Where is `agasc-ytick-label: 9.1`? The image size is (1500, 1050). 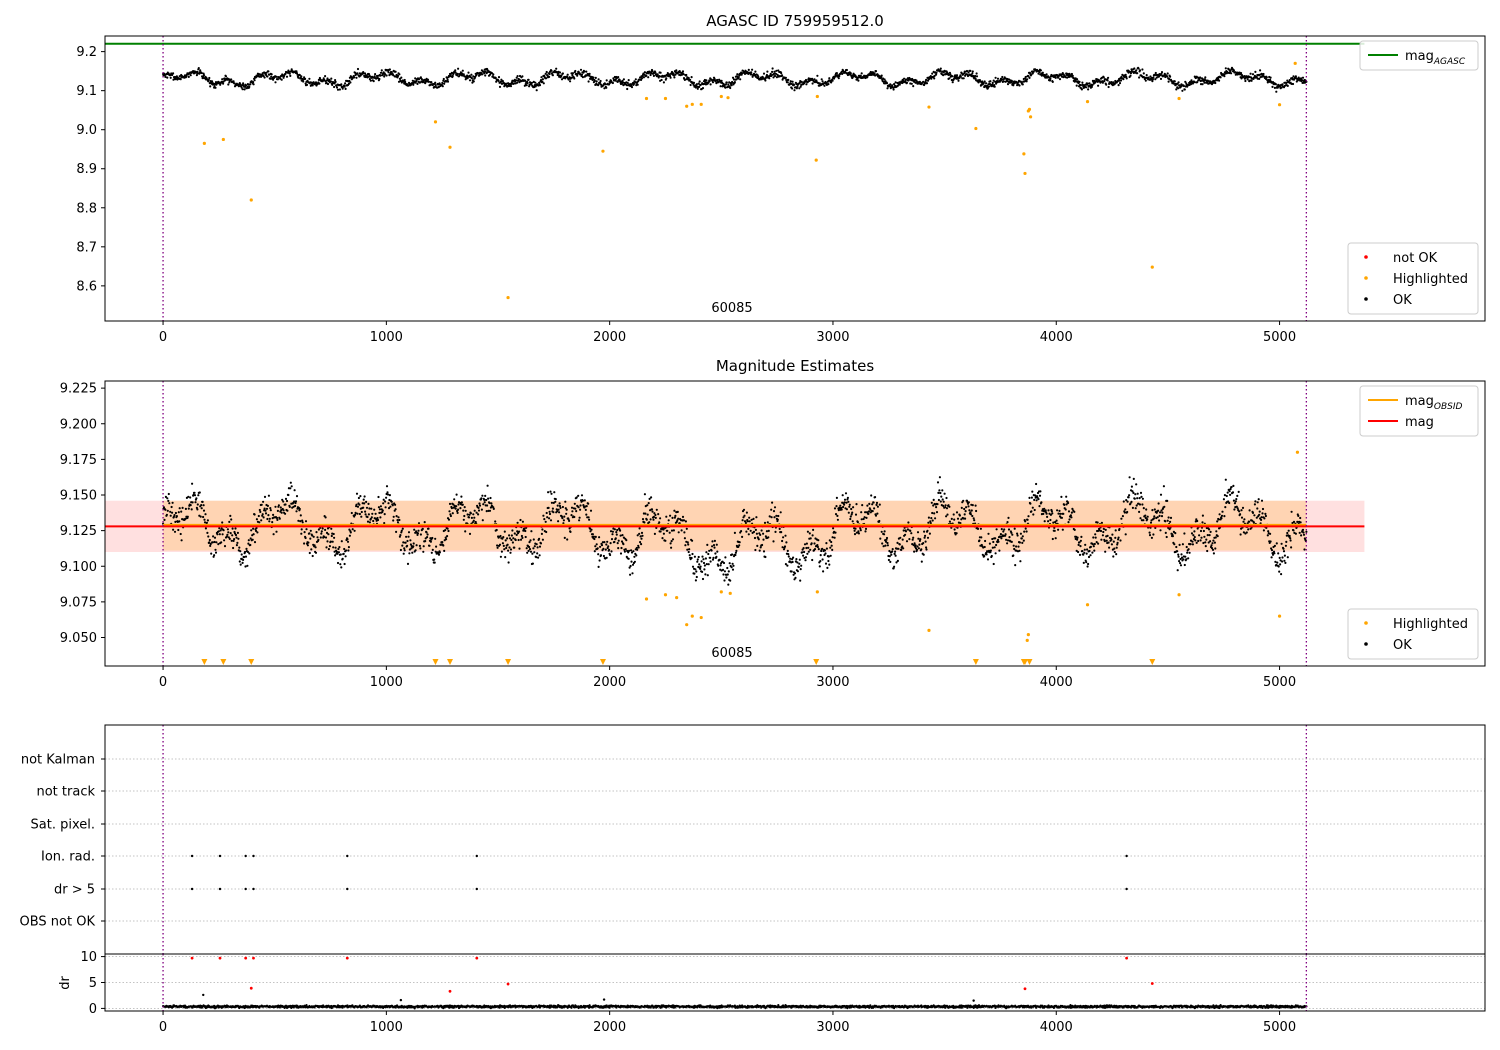 agasc-ytick-label: 9.1 is located at coordinates (86, 91).